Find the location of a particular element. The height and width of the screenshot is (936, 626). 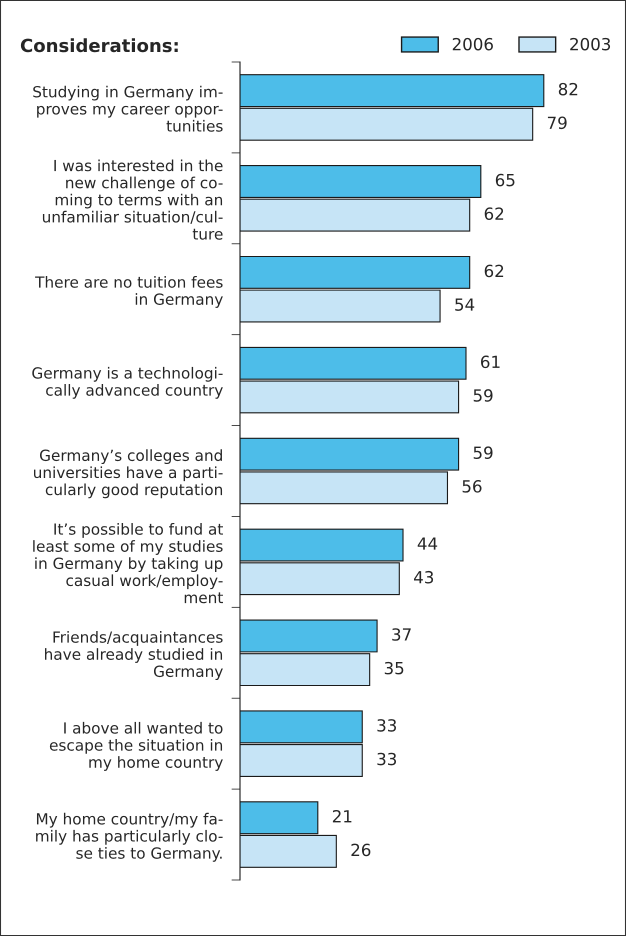

data-label: 61 is located at coordinates (490, 362).